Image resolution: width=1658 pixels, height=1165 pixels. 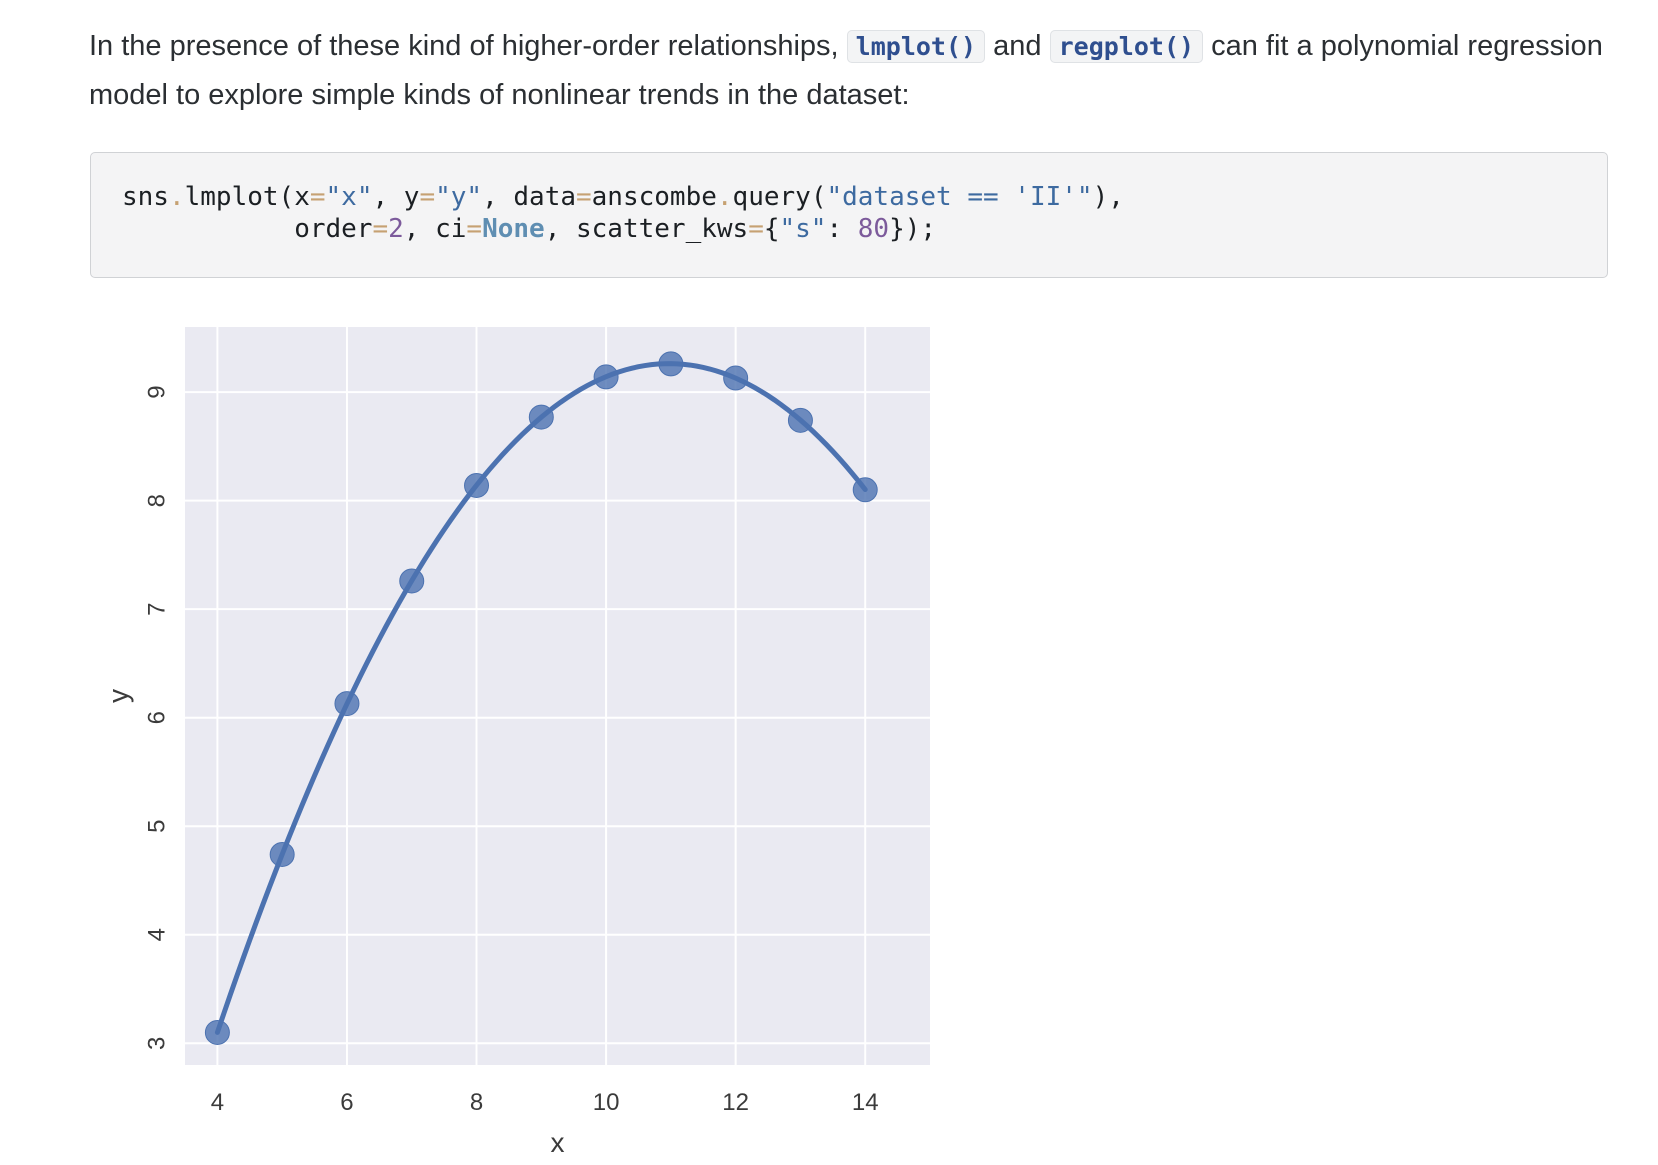 I want to click on y-tick-label: 7, so click(x=156, y=608).